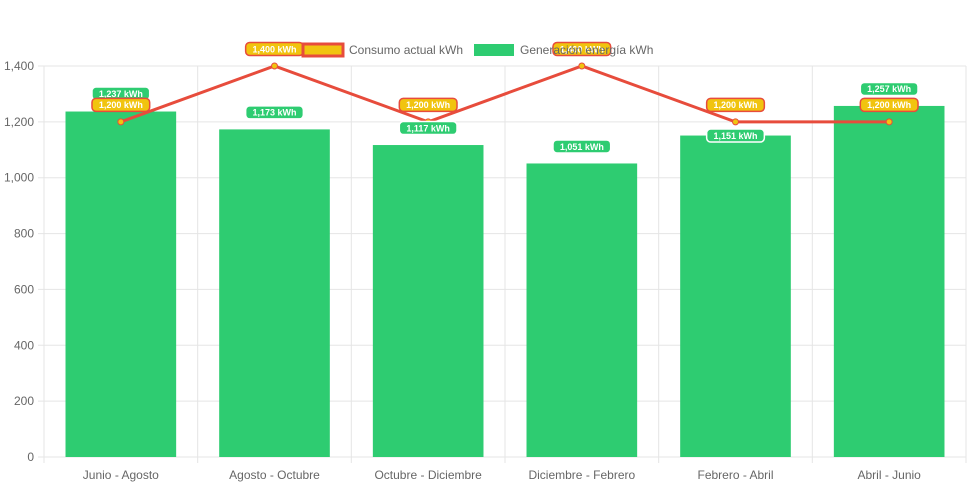  I want to click on bar-data-label-text: 1,237 kWh, so click(121, 94).